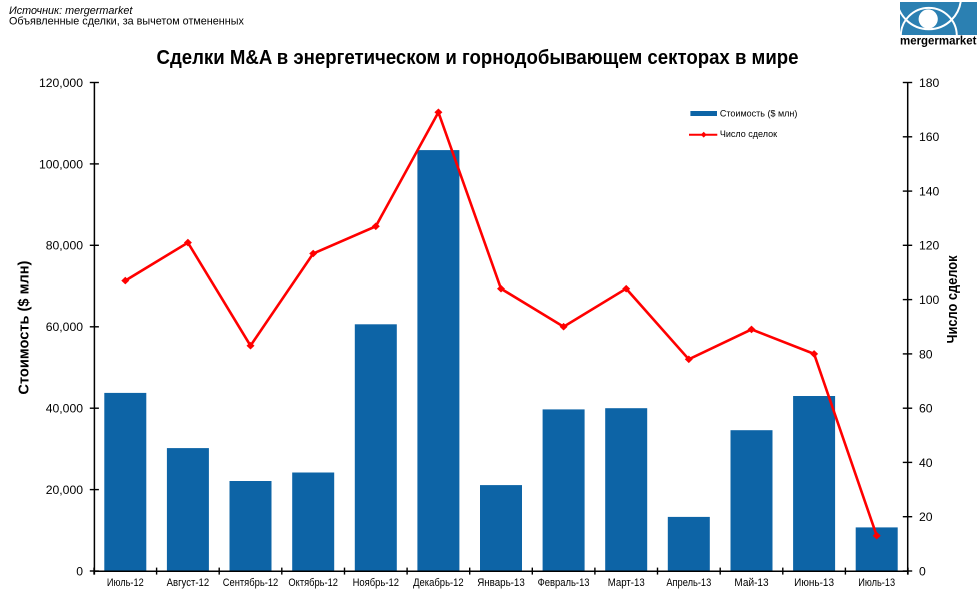 The image size is (977, 616). Describe the element at coordinates (71, 11) in the screenshot. I see `svg-text: Источник: mergermarket` at that location.